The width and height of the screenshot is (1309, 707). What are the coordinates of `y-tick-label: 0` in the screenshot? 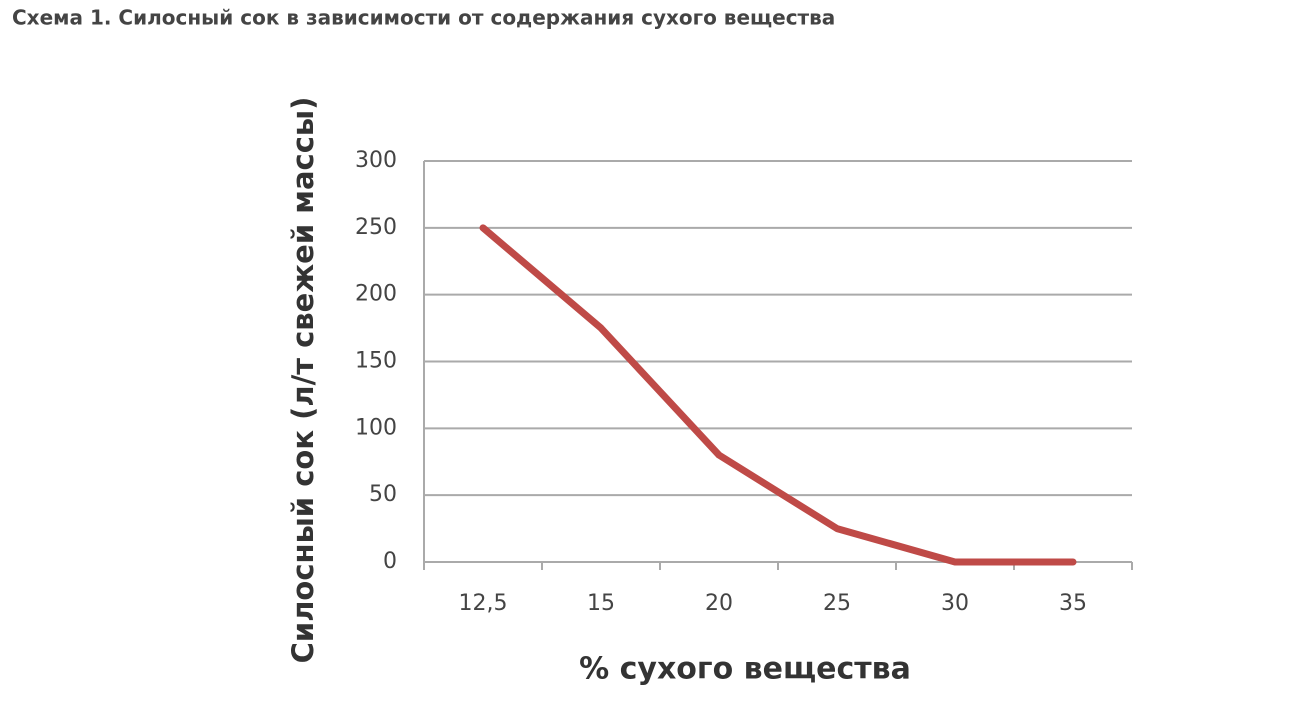 It's located at (390, 561).